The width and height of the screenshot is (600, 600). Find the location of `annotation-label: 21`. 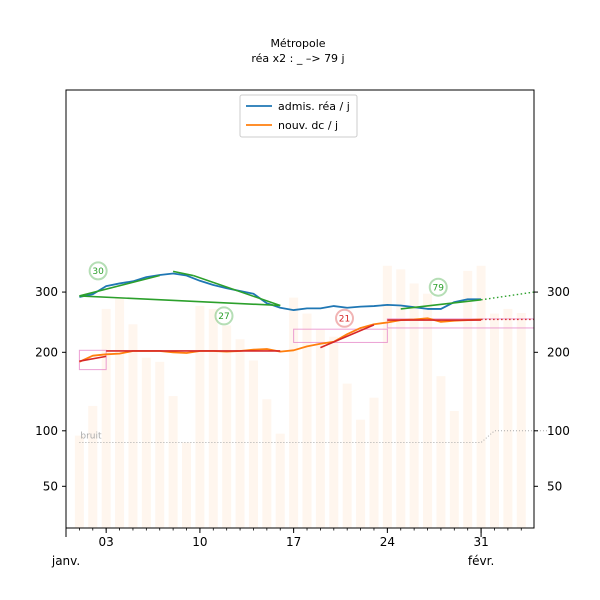

annotation-label: 21 is located at coordinates (344, 320).